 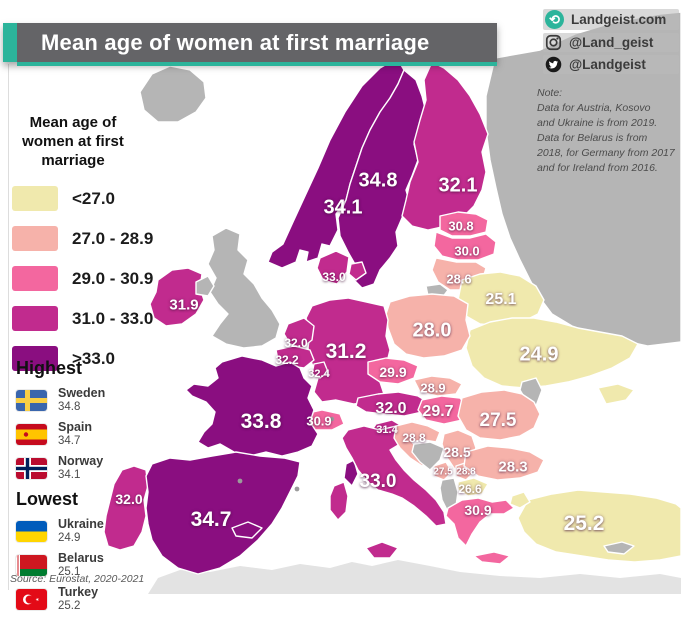 I want to click on country-netherlands, so click(x=299, y=333).